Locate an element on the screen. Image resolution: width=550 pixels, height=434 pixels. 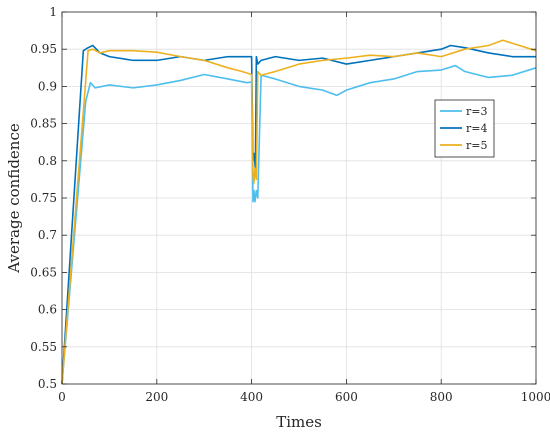
x-tick-label: 200 is located at coordinates (156, 397).